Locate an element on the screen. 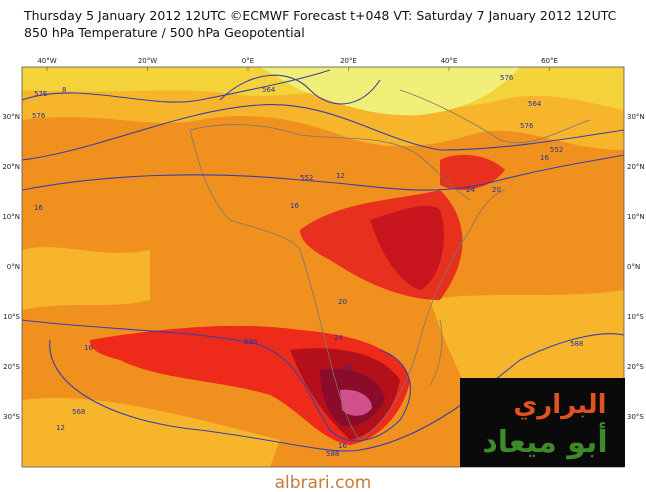  watermark-site: albrari.com is located at coordinates (323, 482).